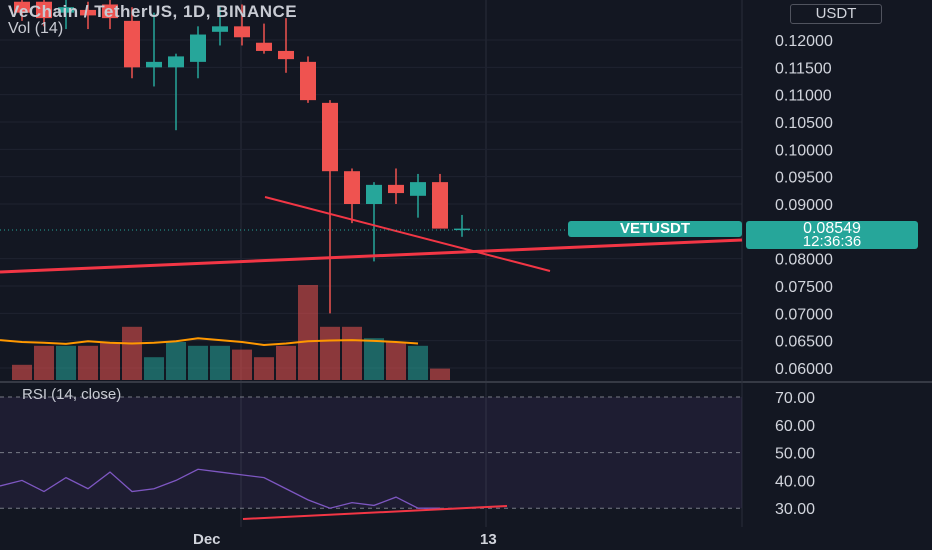 The height and width of the screenshot is (550, 932). Describe the element at coordinates (803, 68) in the screenshot. I see `price-tick-label: 0.11500` at that location.